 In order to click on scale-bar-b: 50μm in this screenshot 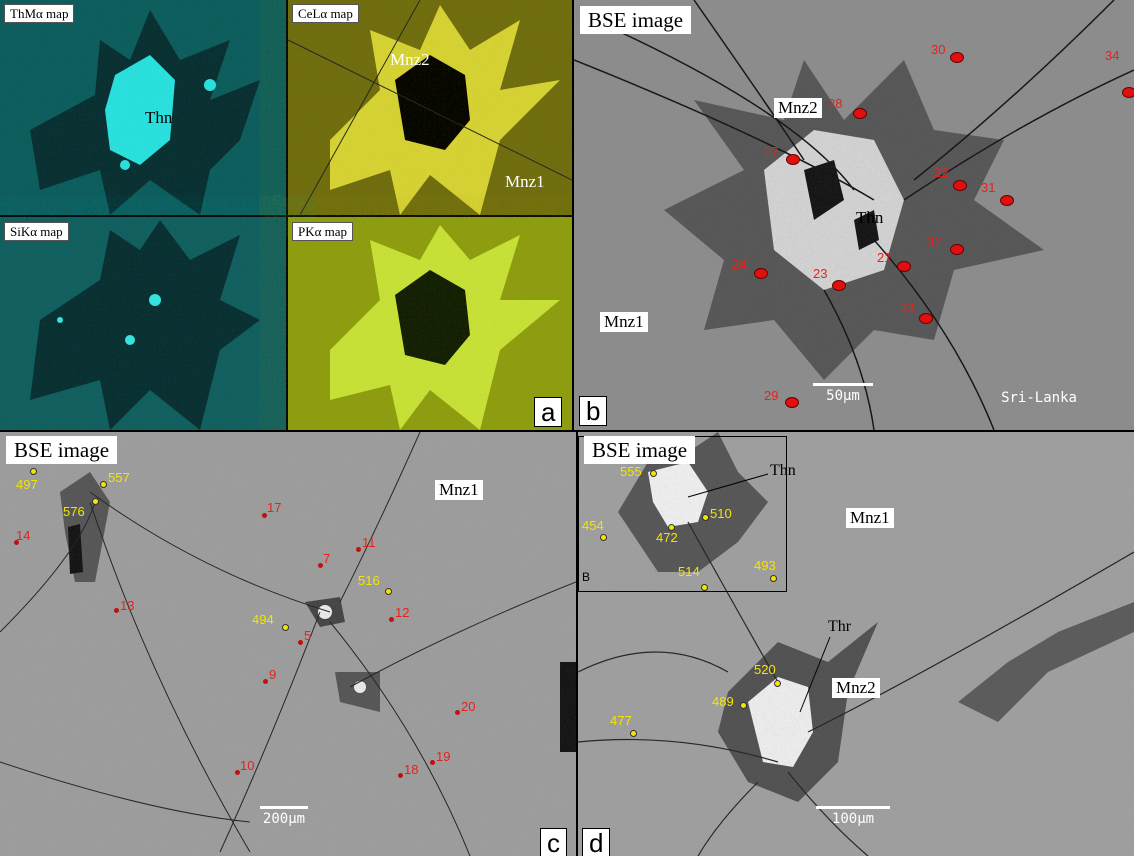, I will do `click(843, 393)`.